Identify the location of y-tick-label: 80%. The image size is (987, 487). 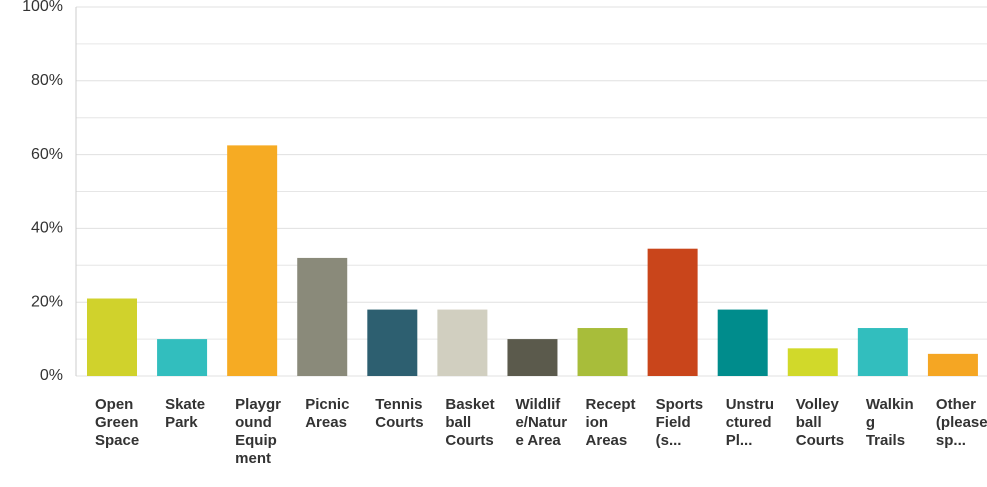
(47, 80).